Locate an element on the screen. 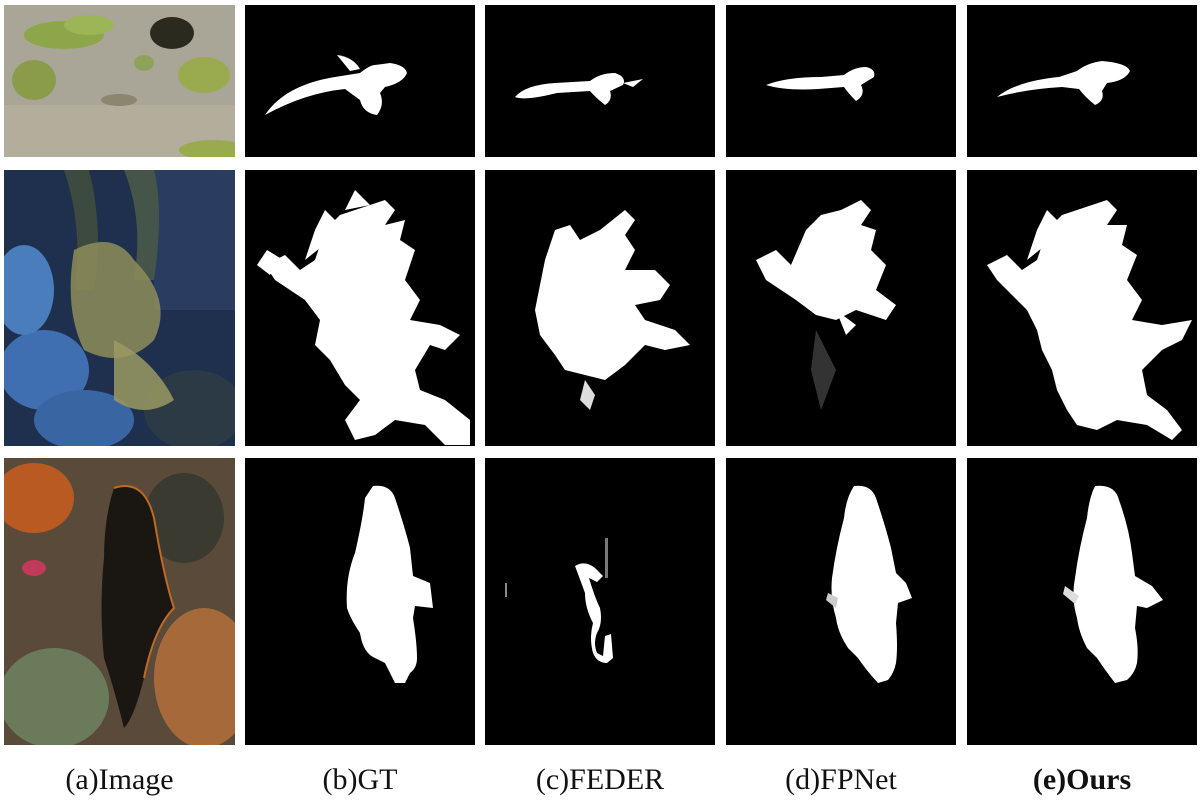  caption-ours: (e)Ours is located at coordinates (1082, 779).